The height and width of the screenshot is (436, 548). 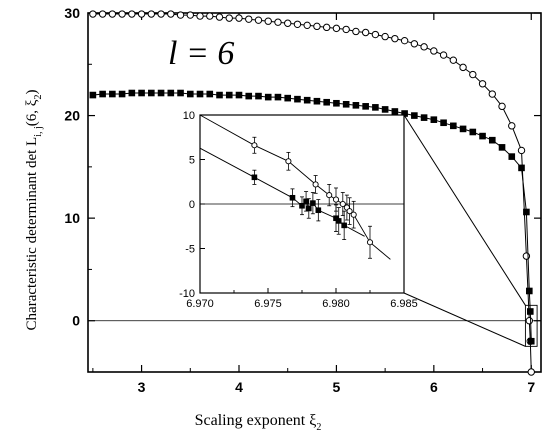 What do you see at coordinates (295, 187) in the screenshot?
I see `inset-series-open-circle-line` at bounding box center [295, 187].